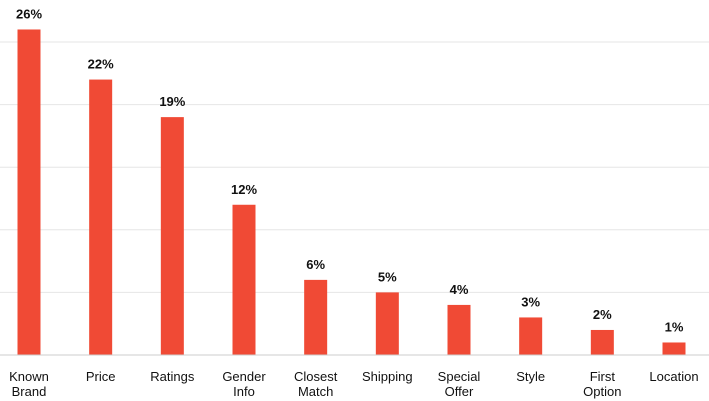 This screenshot has height=401, width=709. What do you see at coordinates (602, 384) in the screenshot?
I see `category-label: First Option` at bounding box center [602, 384].